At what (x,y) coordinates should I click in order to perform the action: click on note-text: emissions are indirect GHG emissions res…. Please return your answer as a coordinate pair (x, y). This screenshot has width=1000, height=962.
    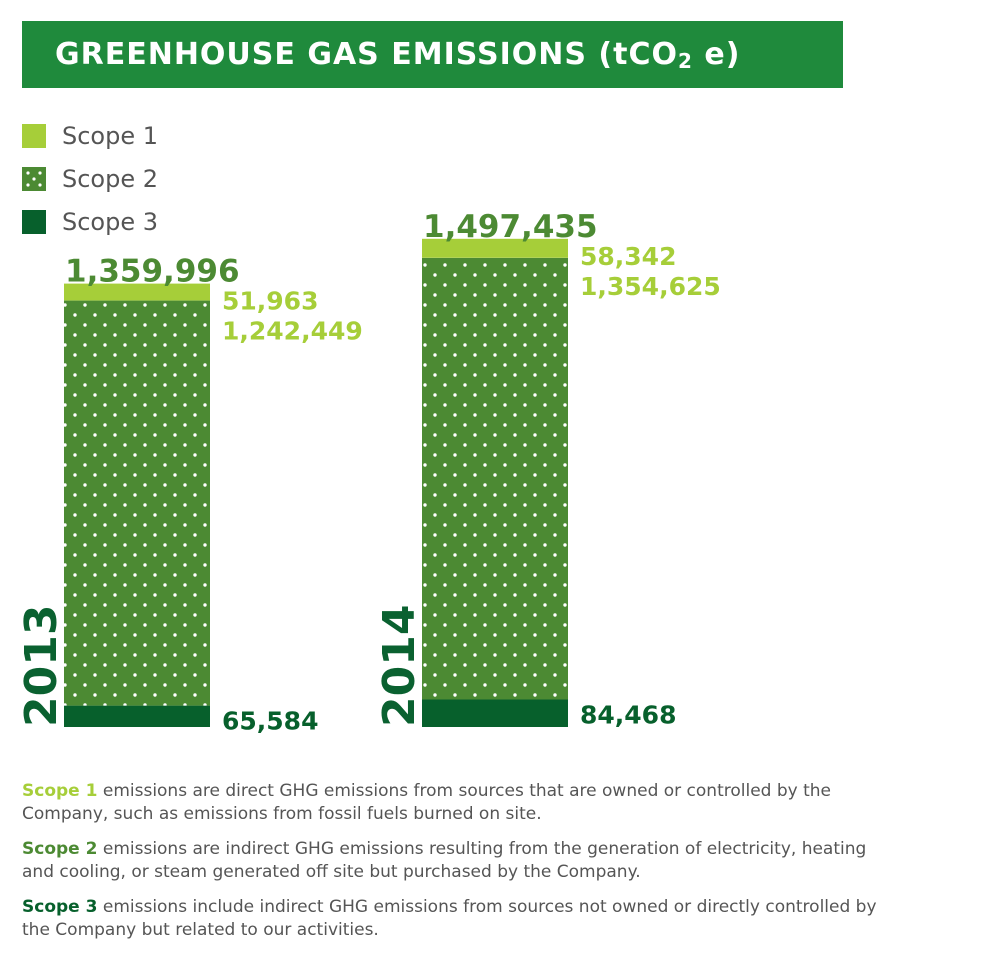
    Looking at the image, I should click on (444, 860).